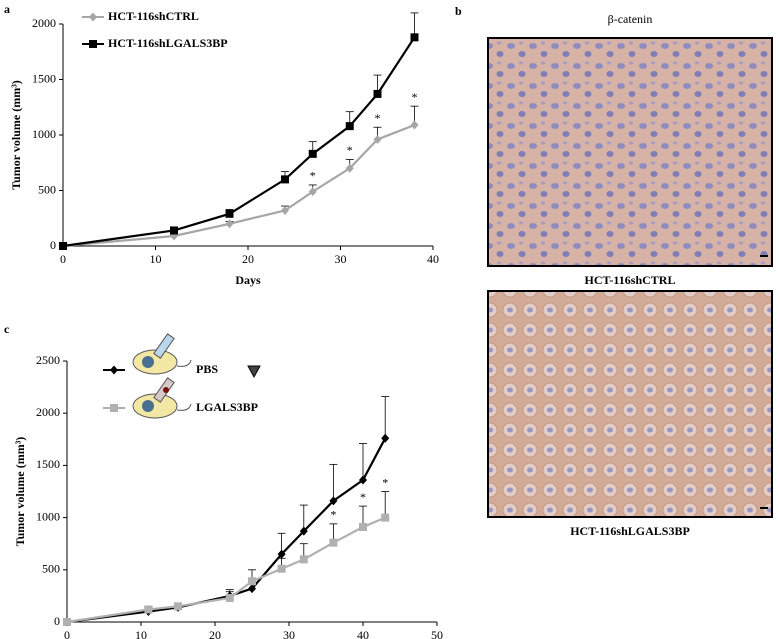  Describe the element at coordinates (48, 360) in the screenshot. I see `y-tick-label: 2500` at that location.